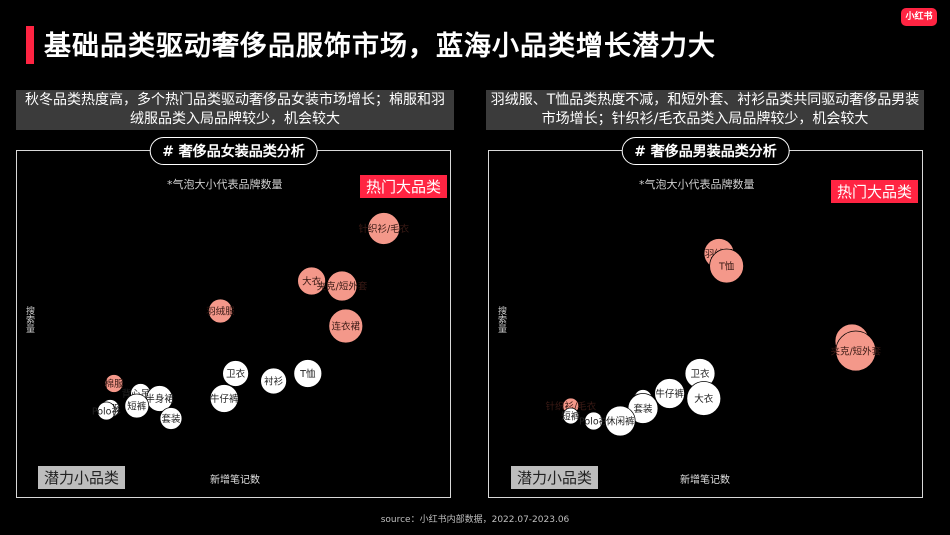 This screenshot has width=950, height=535. I want to click on women-bubble-label: 卫衣, so click(236, 374).